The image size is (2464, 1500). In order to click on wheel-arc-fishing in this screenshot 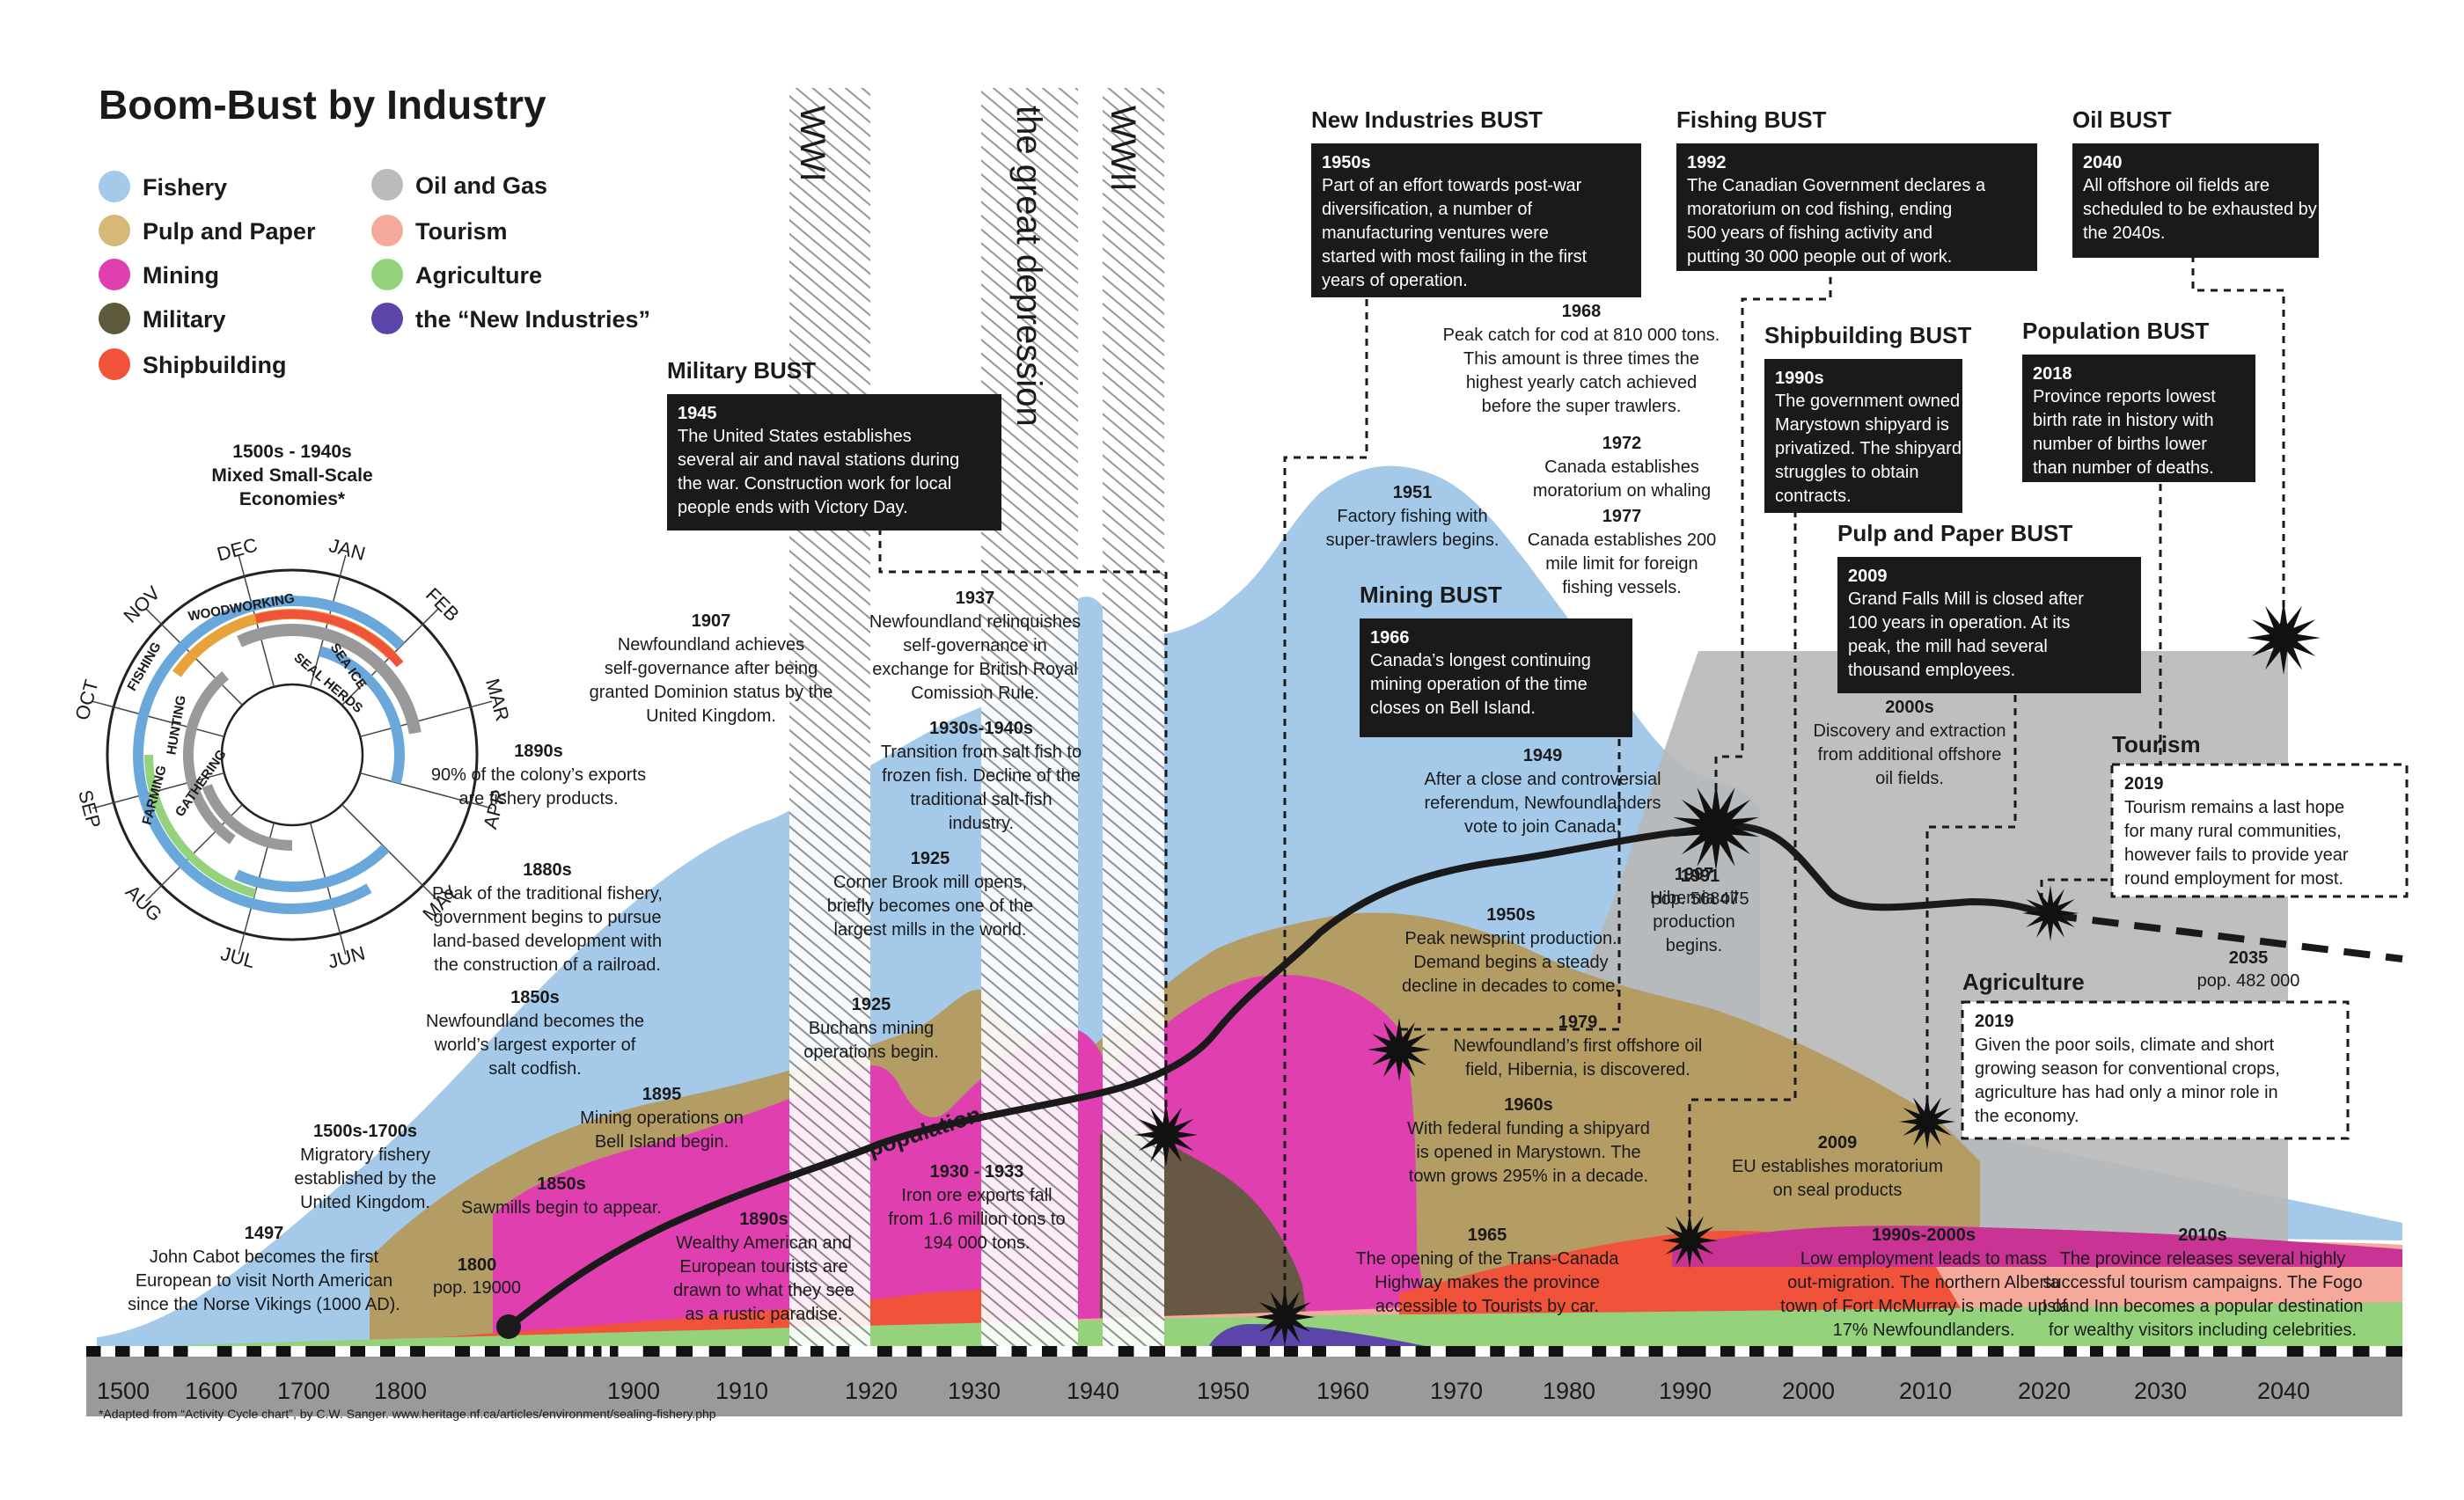, I will do `click(252, 755)`.